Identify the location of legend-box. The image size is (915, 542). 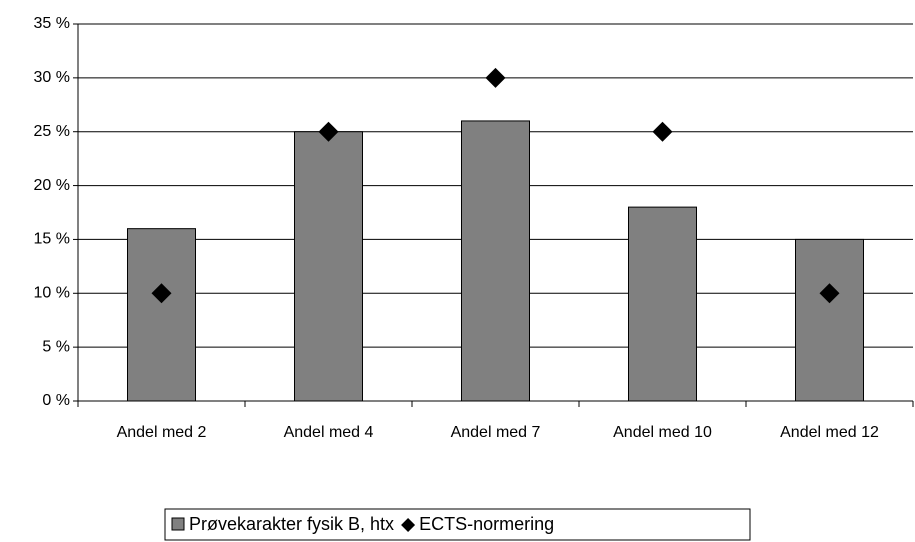
(457, 524).